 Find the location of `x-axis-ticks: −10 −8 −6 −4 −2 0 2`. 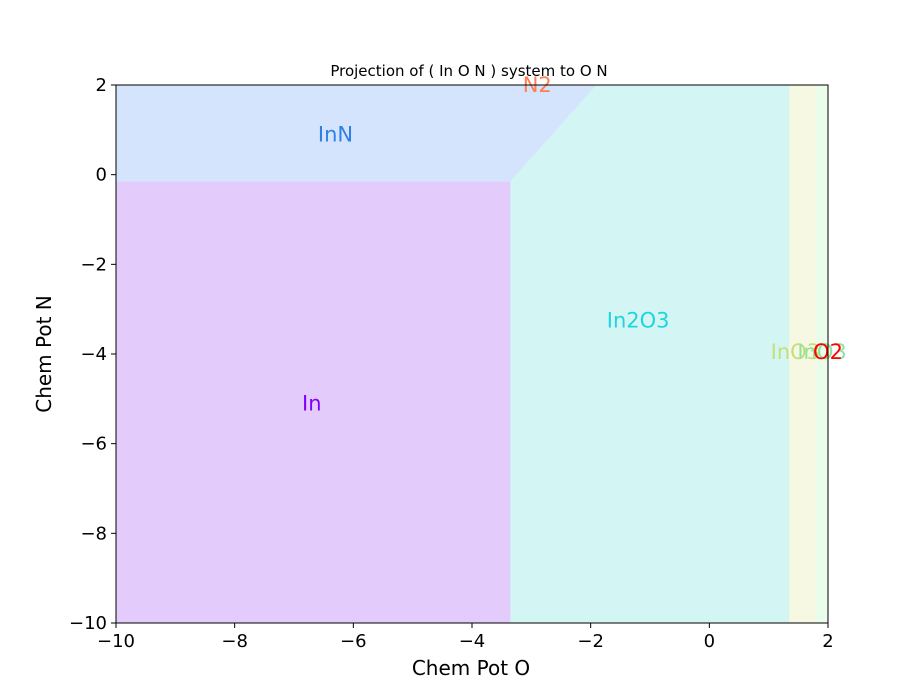

x-axis-ticks: −10 −8 −6 −4 −2 0 2 is located at coordinates (465, 637).